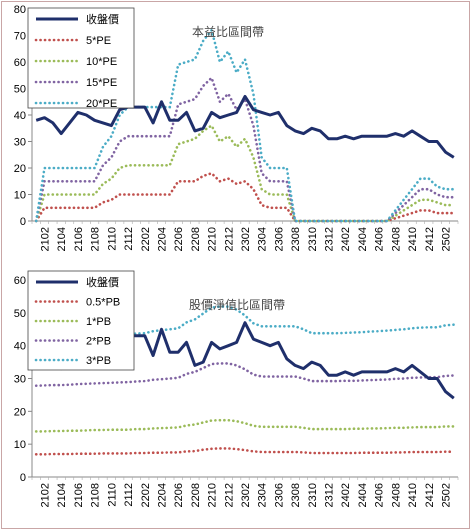 This screenshot has height=530, width=471. I want to click on legend: 收盤價 5*PE 10*PE 15*PE 20*PE, so click(81, 58).